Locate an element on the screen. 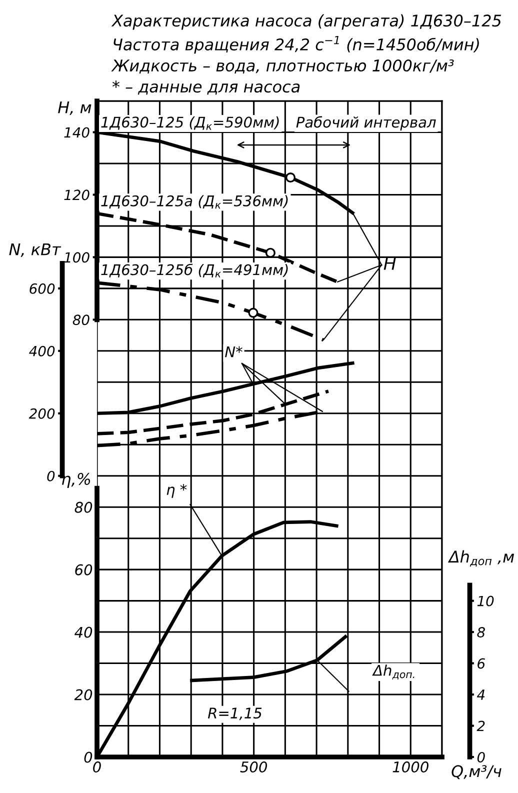 The image size is (518, 793). y2-tick-label: 8 is located at coordinates (481, 632).